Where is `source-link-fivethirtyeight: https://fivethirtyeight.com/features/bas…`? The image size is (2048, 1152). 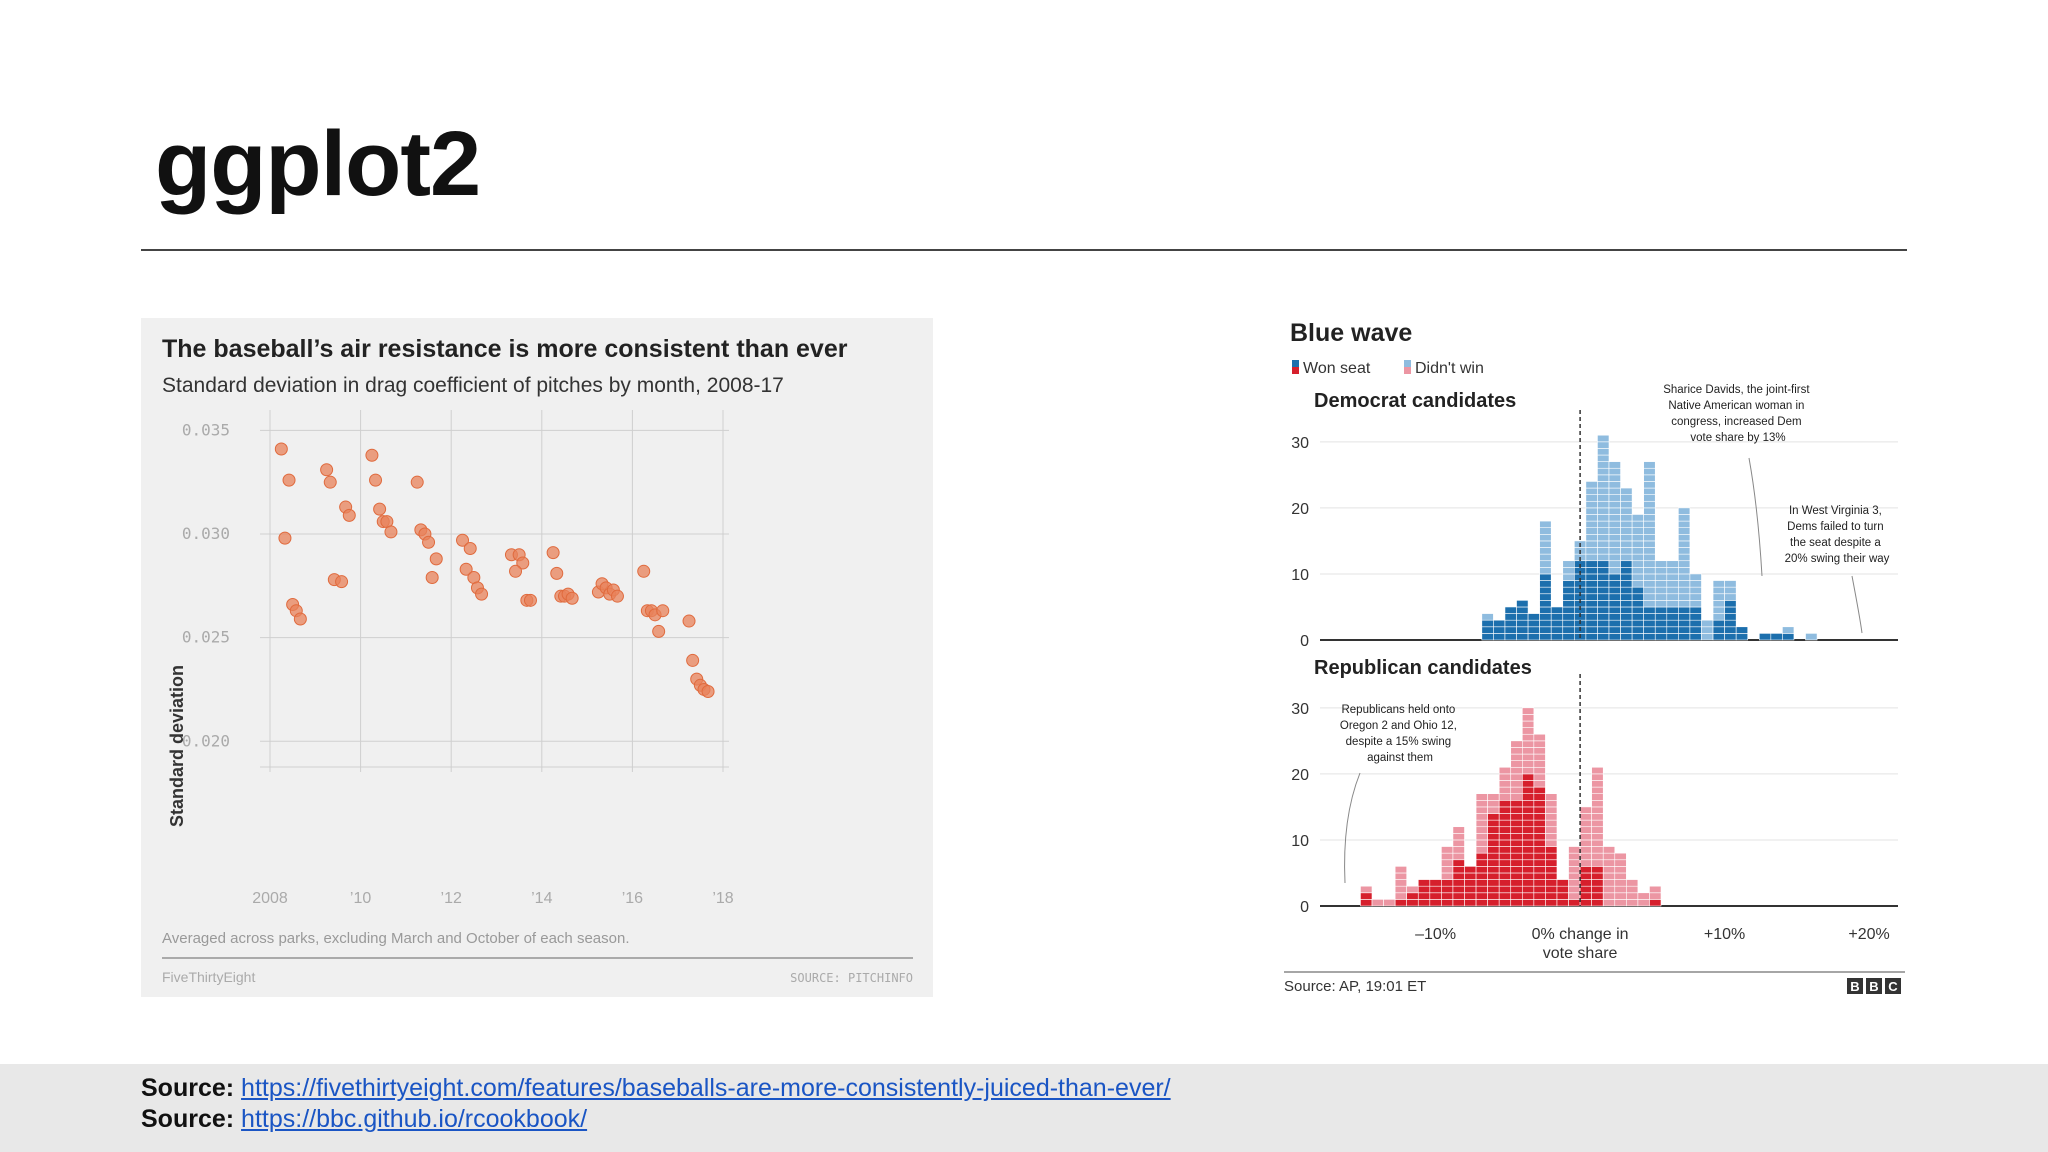
source-link-fivethirtyeight: https://fivethirtyeight.com/features/bas… is located at coordinates (706, 1088).